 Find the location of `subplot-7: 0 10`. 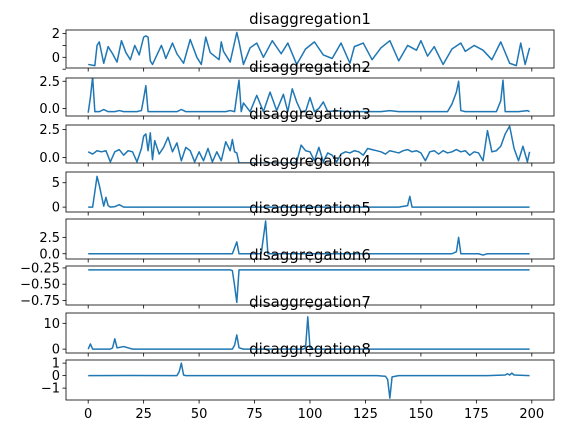

subplot-7: 0 10 is located at coordinates (299, 335).